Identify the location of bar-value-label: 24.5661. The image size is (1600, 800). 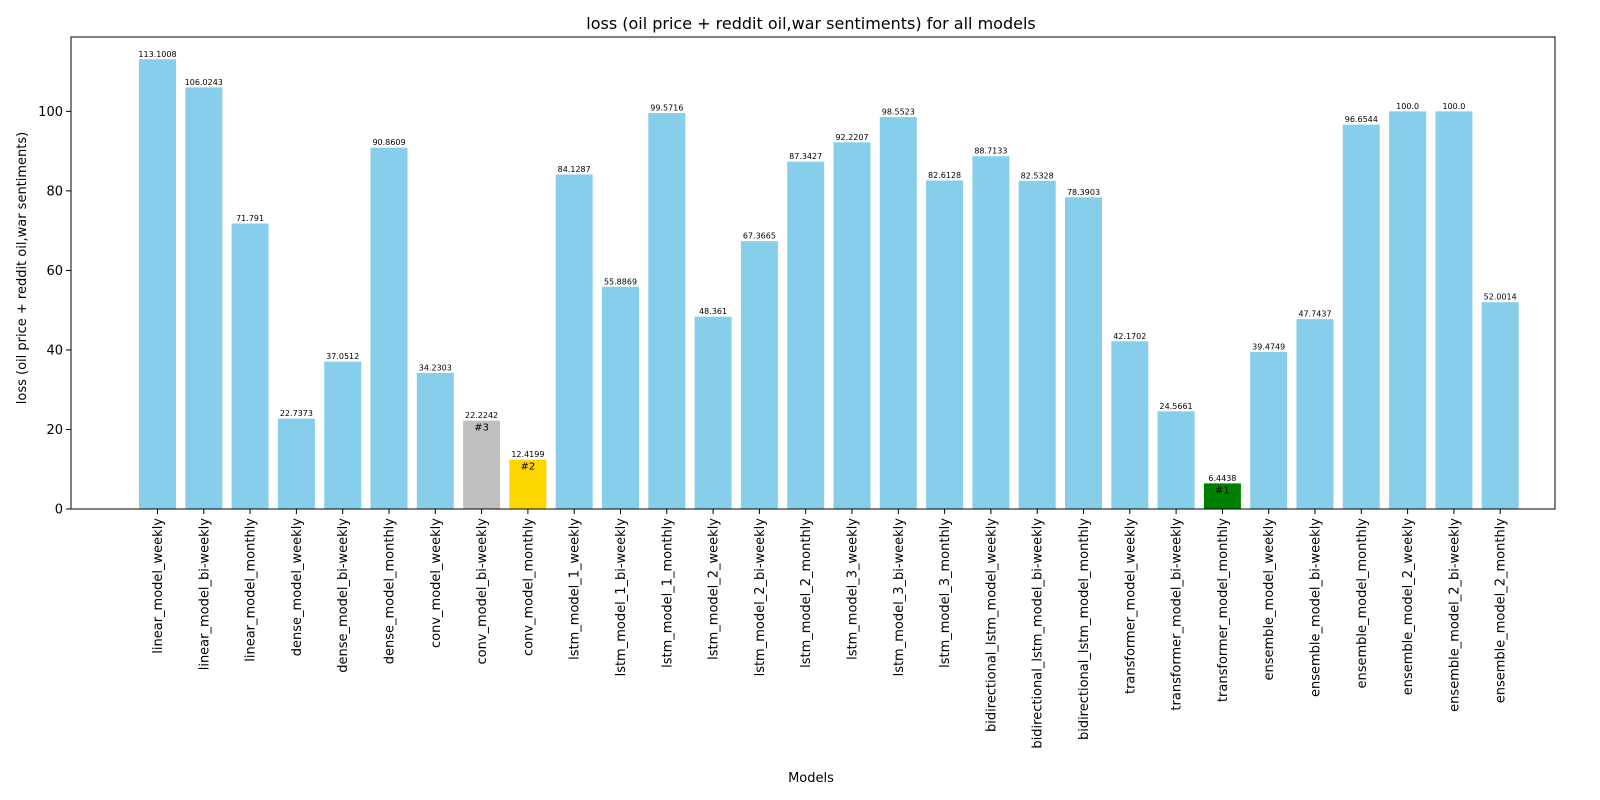
(1176, 406).